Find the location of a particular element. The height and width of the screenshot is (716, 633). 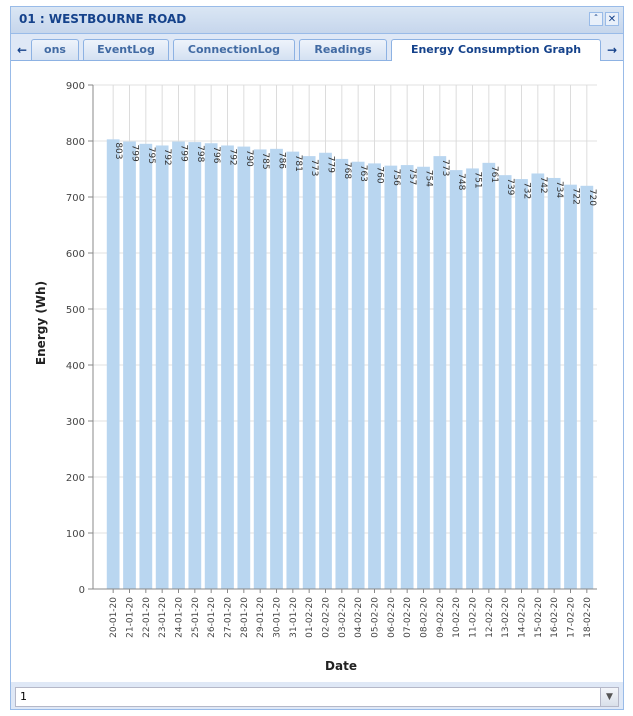

bar-value-label: 795 is located at coordinates (151, 155).